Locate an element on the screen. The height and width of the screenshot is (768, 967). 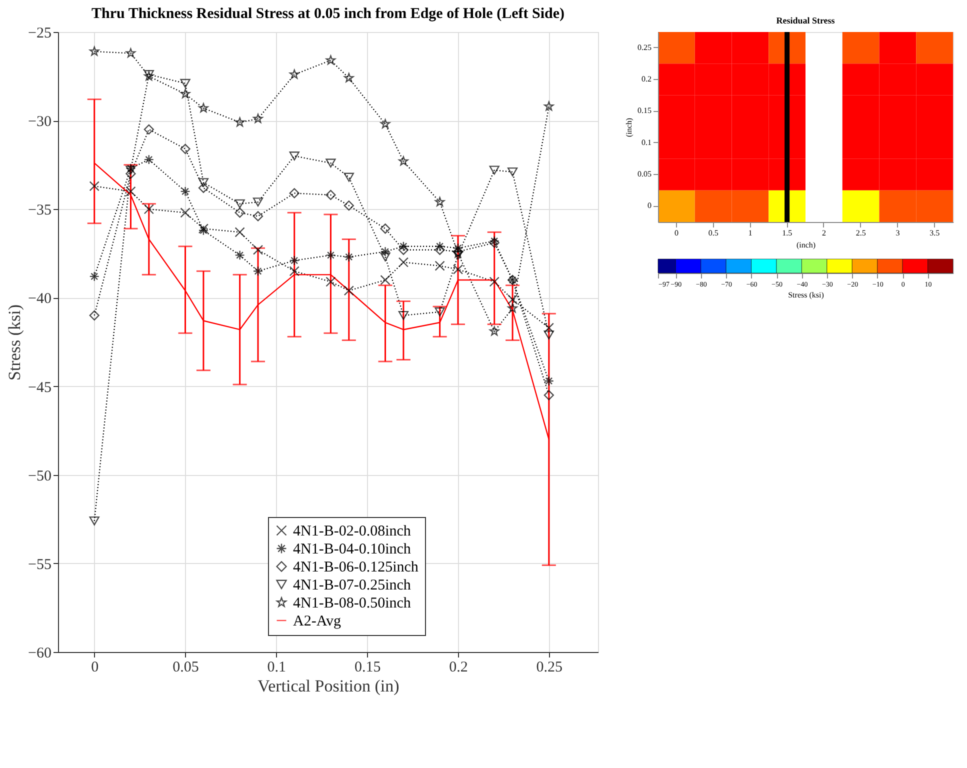
legend-label: 4N1-B-08-0.50inch is located at coordinates (352, 604).